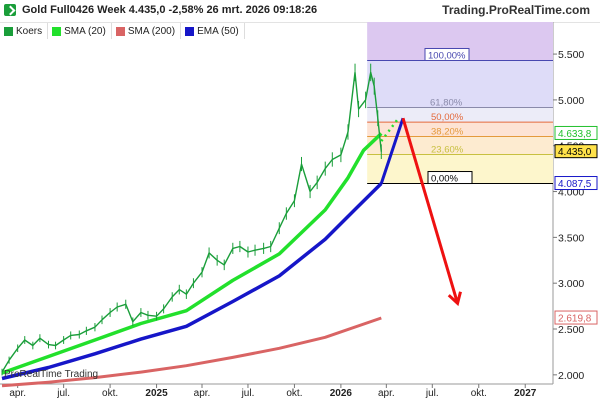 This screenshot has height=400, width=600. I want to click on x-tick-label: 2026, so click(341, 393).